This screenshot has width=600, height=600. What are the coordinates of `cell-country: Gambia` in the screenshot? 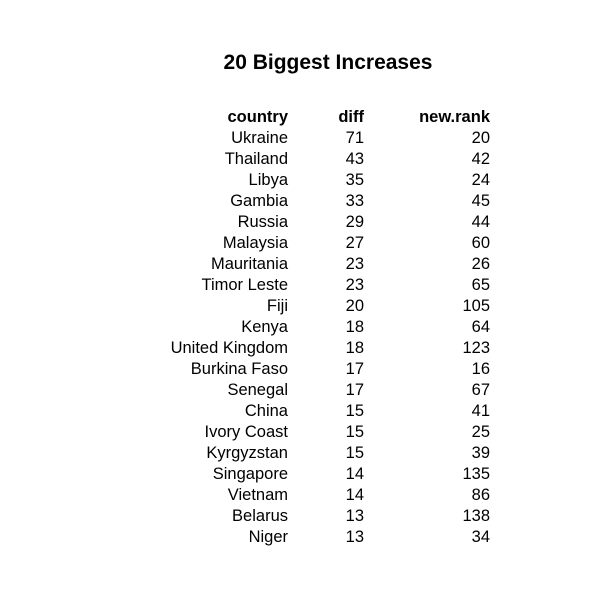 It's located at (259, 201).